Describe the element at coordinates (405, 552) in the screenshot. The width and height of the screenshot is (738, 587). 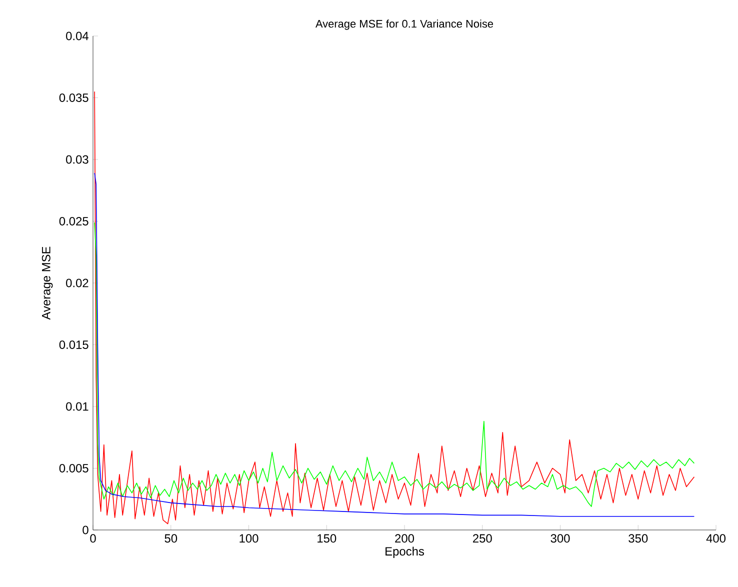
I see `x-axis-title: Epochs` at that location.